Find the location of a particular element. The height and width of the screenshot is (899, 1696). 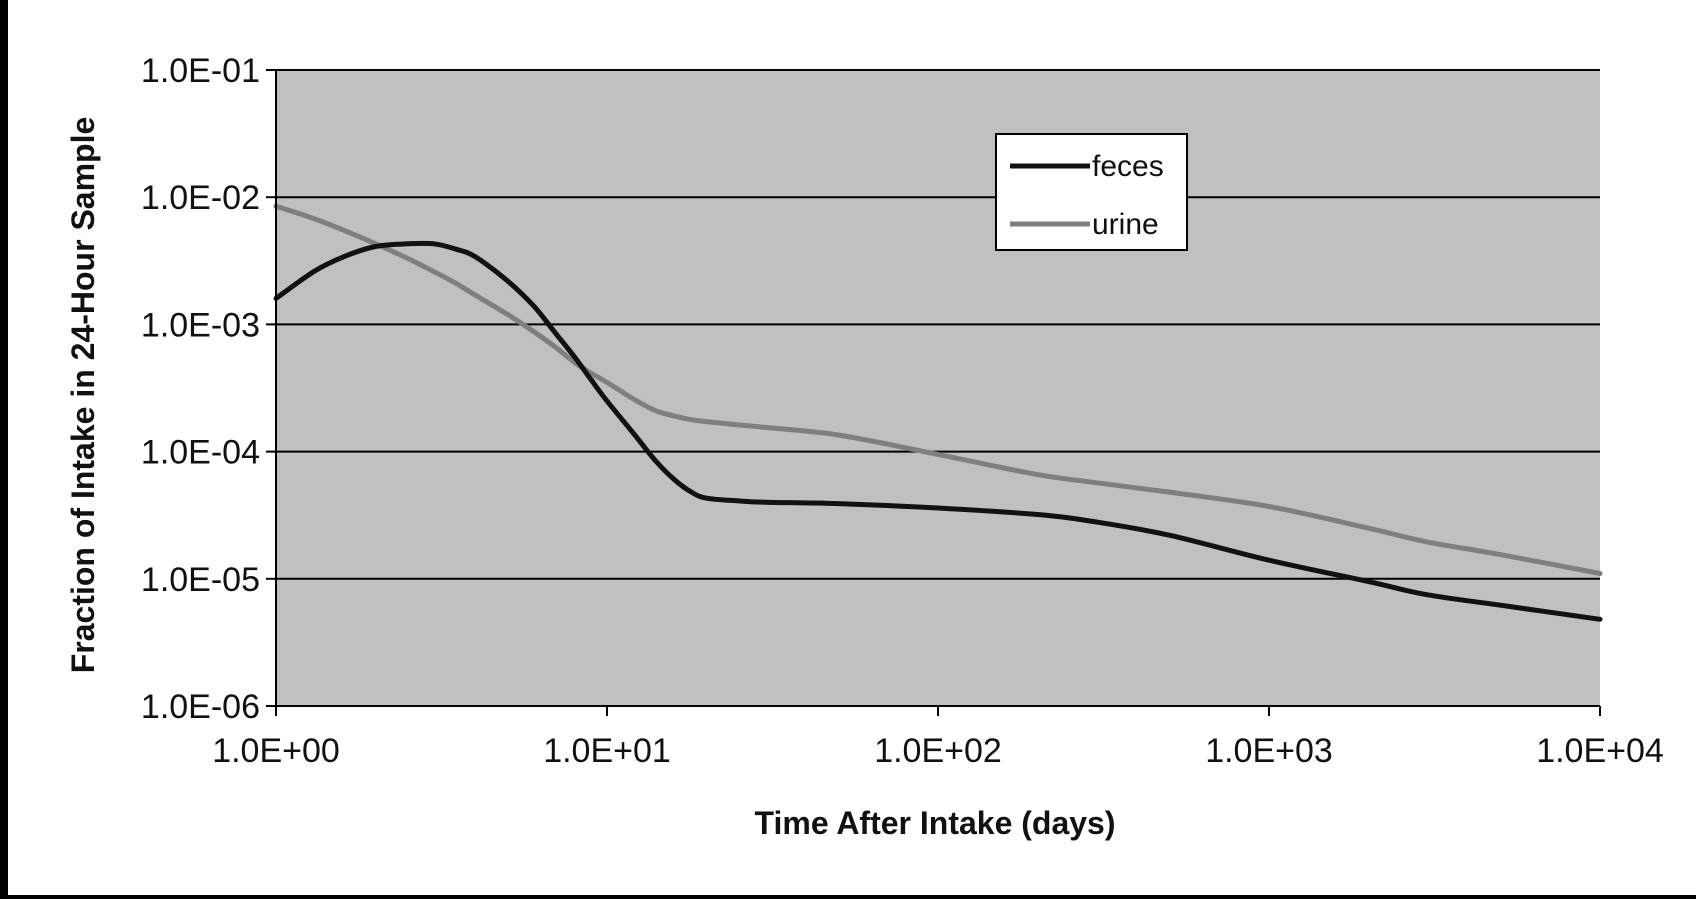

y-tick-label: 1.0E-05 is located at coordinates (200, 580).